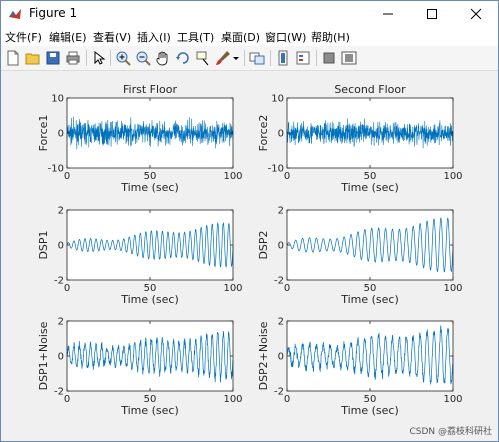  I want to click on brush-dropdown-icon, so click(236, 58).